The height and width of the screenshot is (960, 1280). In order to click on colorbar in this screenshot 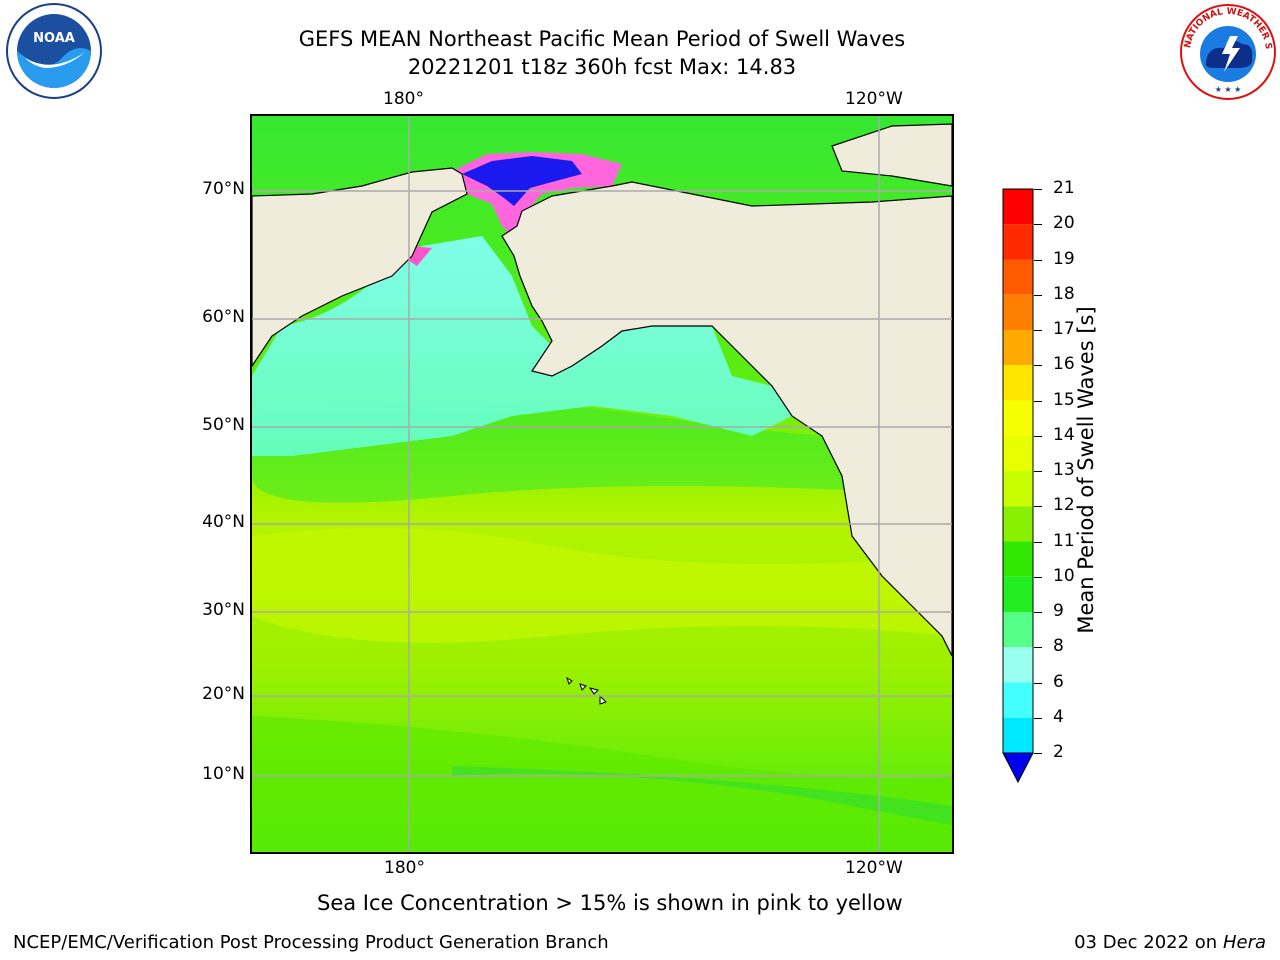, I will do `click(1018, 486)`.